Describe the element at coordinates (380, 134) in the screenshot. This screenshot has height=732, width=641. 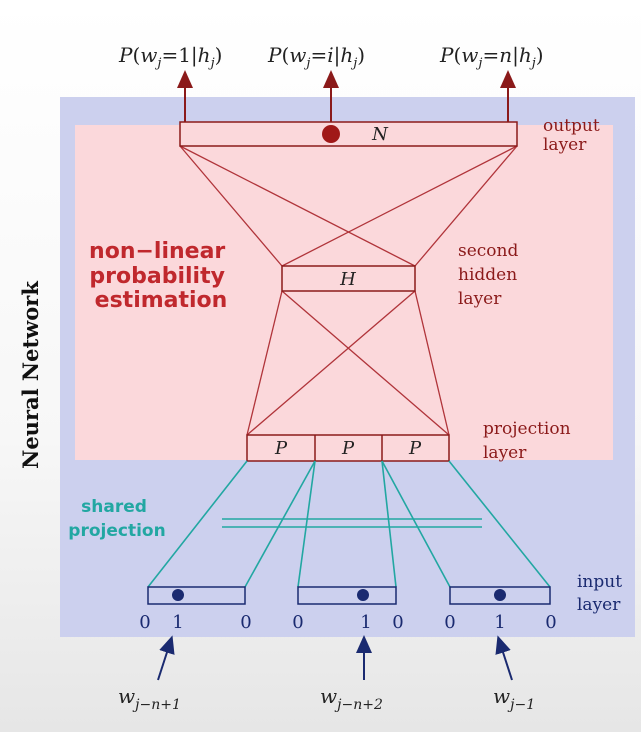
I see `output-box-label: N` at that location.